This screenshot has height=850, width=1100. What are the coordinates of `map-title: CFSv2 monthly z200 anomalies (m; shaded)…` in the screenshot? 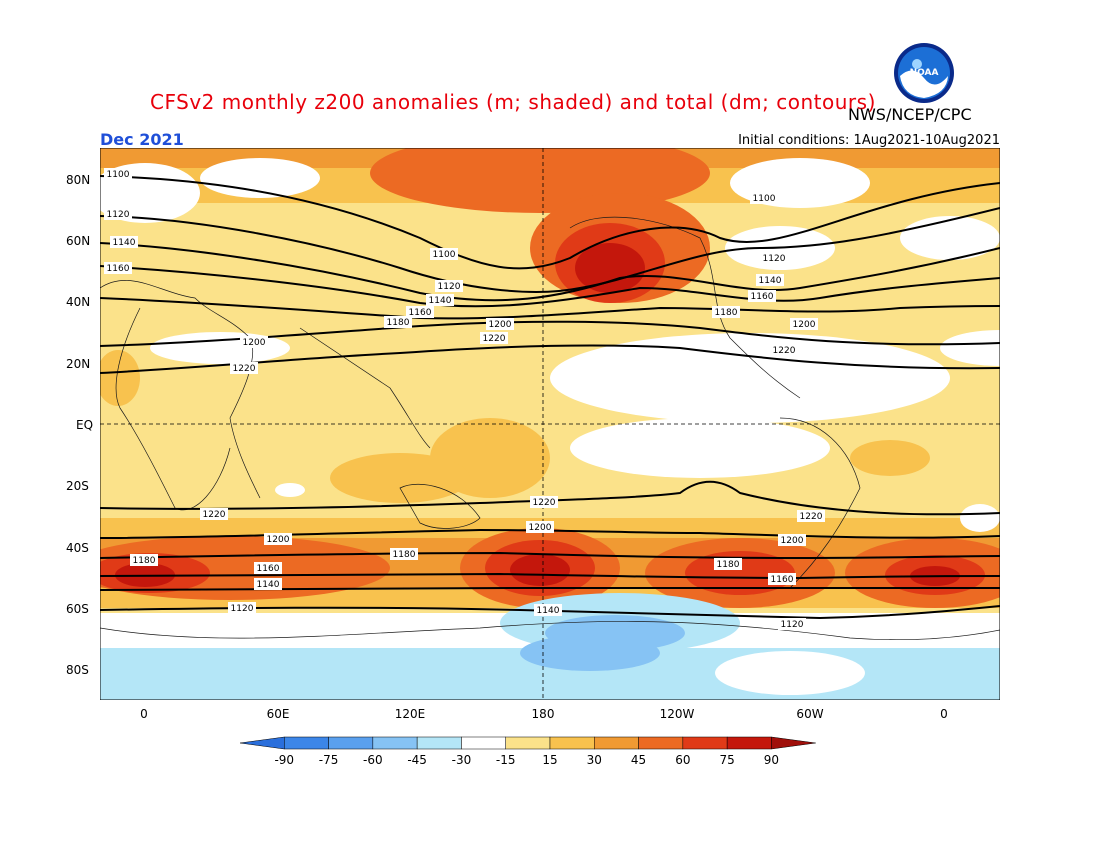 It's located at (513, 102).